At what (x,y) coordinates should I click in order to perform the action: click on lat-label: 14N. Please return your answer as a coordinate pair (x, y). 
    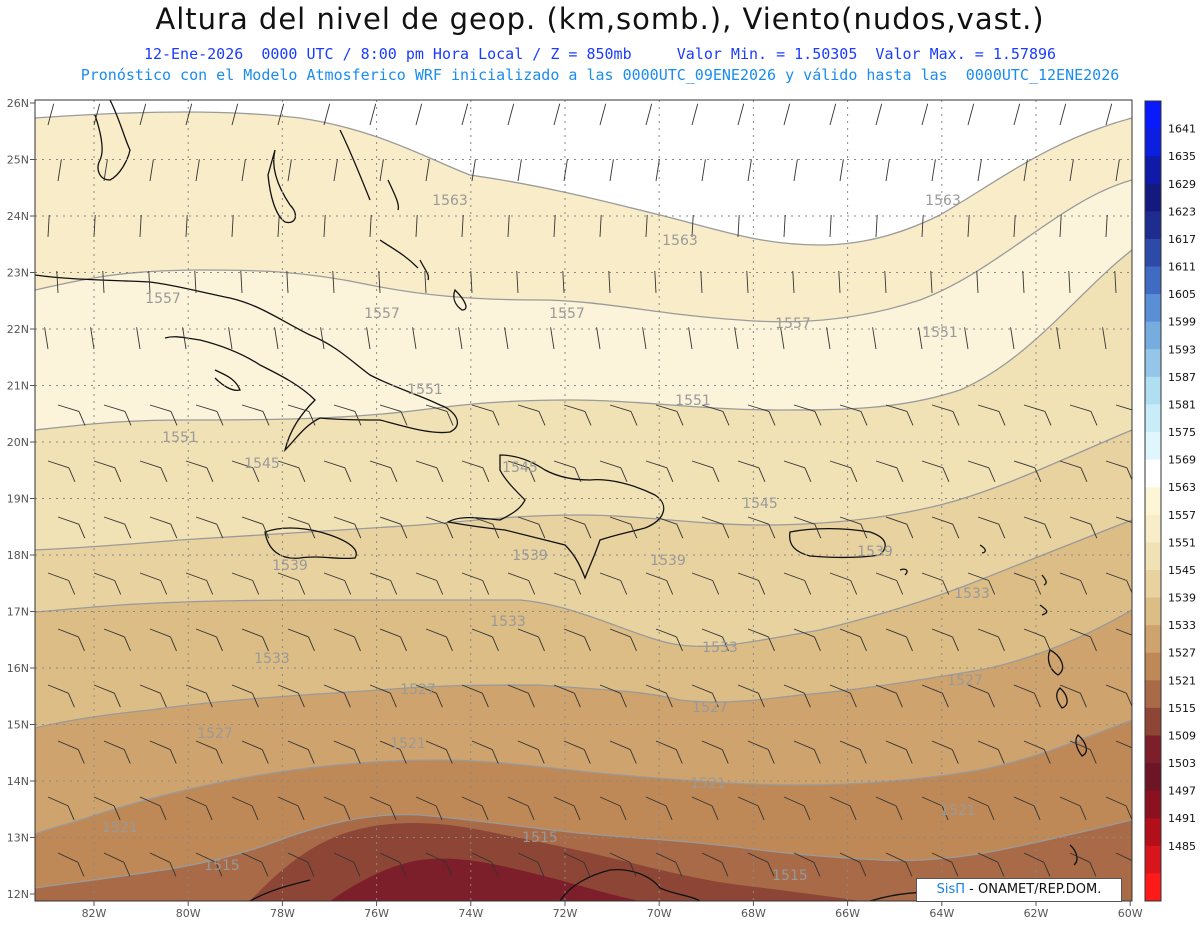
    Looking at the image, I should click on (18, 781).